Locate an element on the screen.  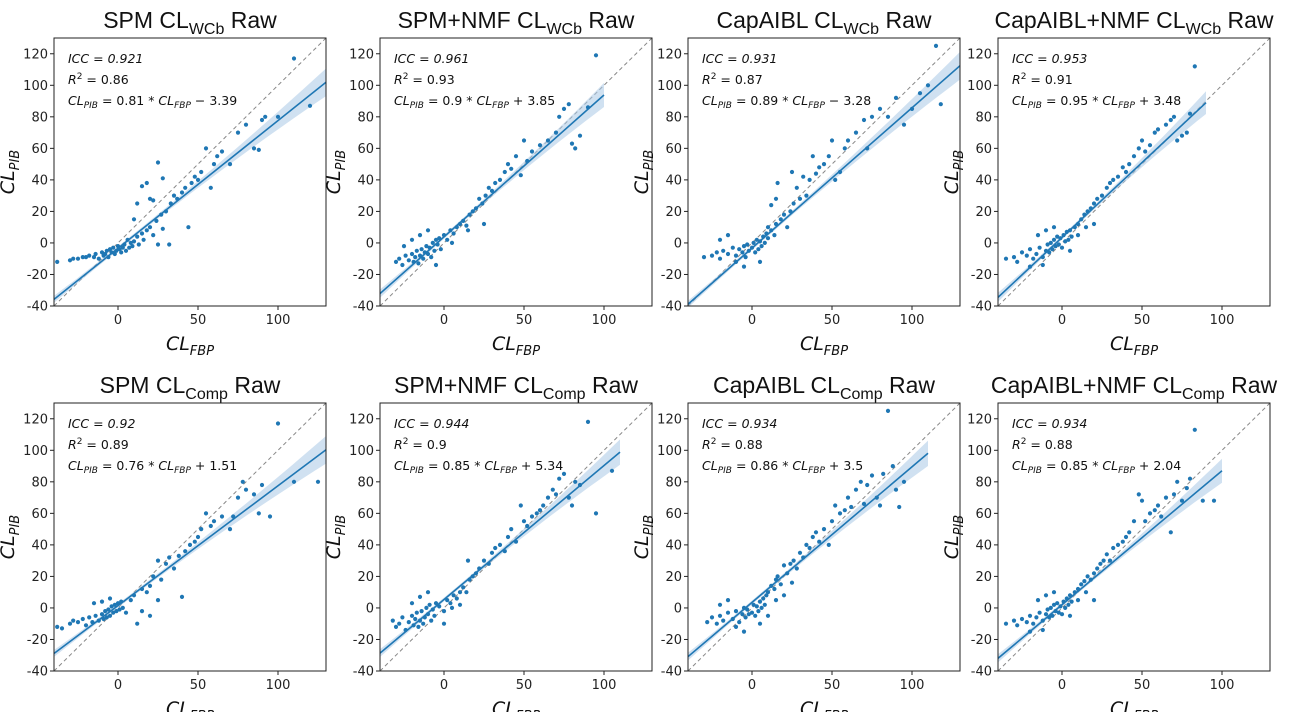
ylabel-main: CL is located at coordinates (9, 182).